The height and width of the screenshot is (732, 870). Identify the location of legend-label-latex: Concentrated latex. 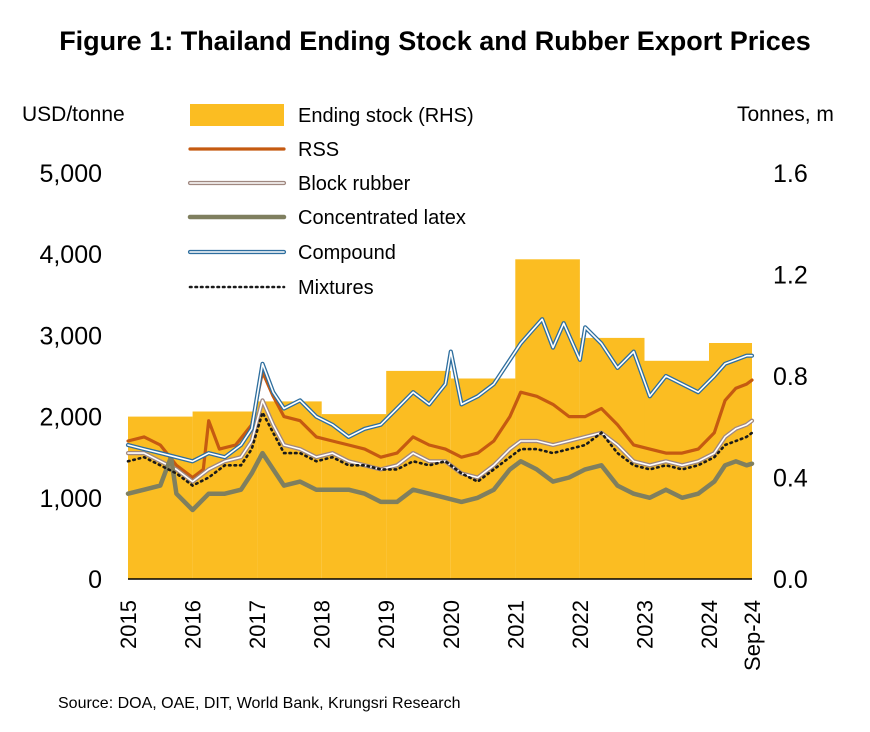
(382, 218).